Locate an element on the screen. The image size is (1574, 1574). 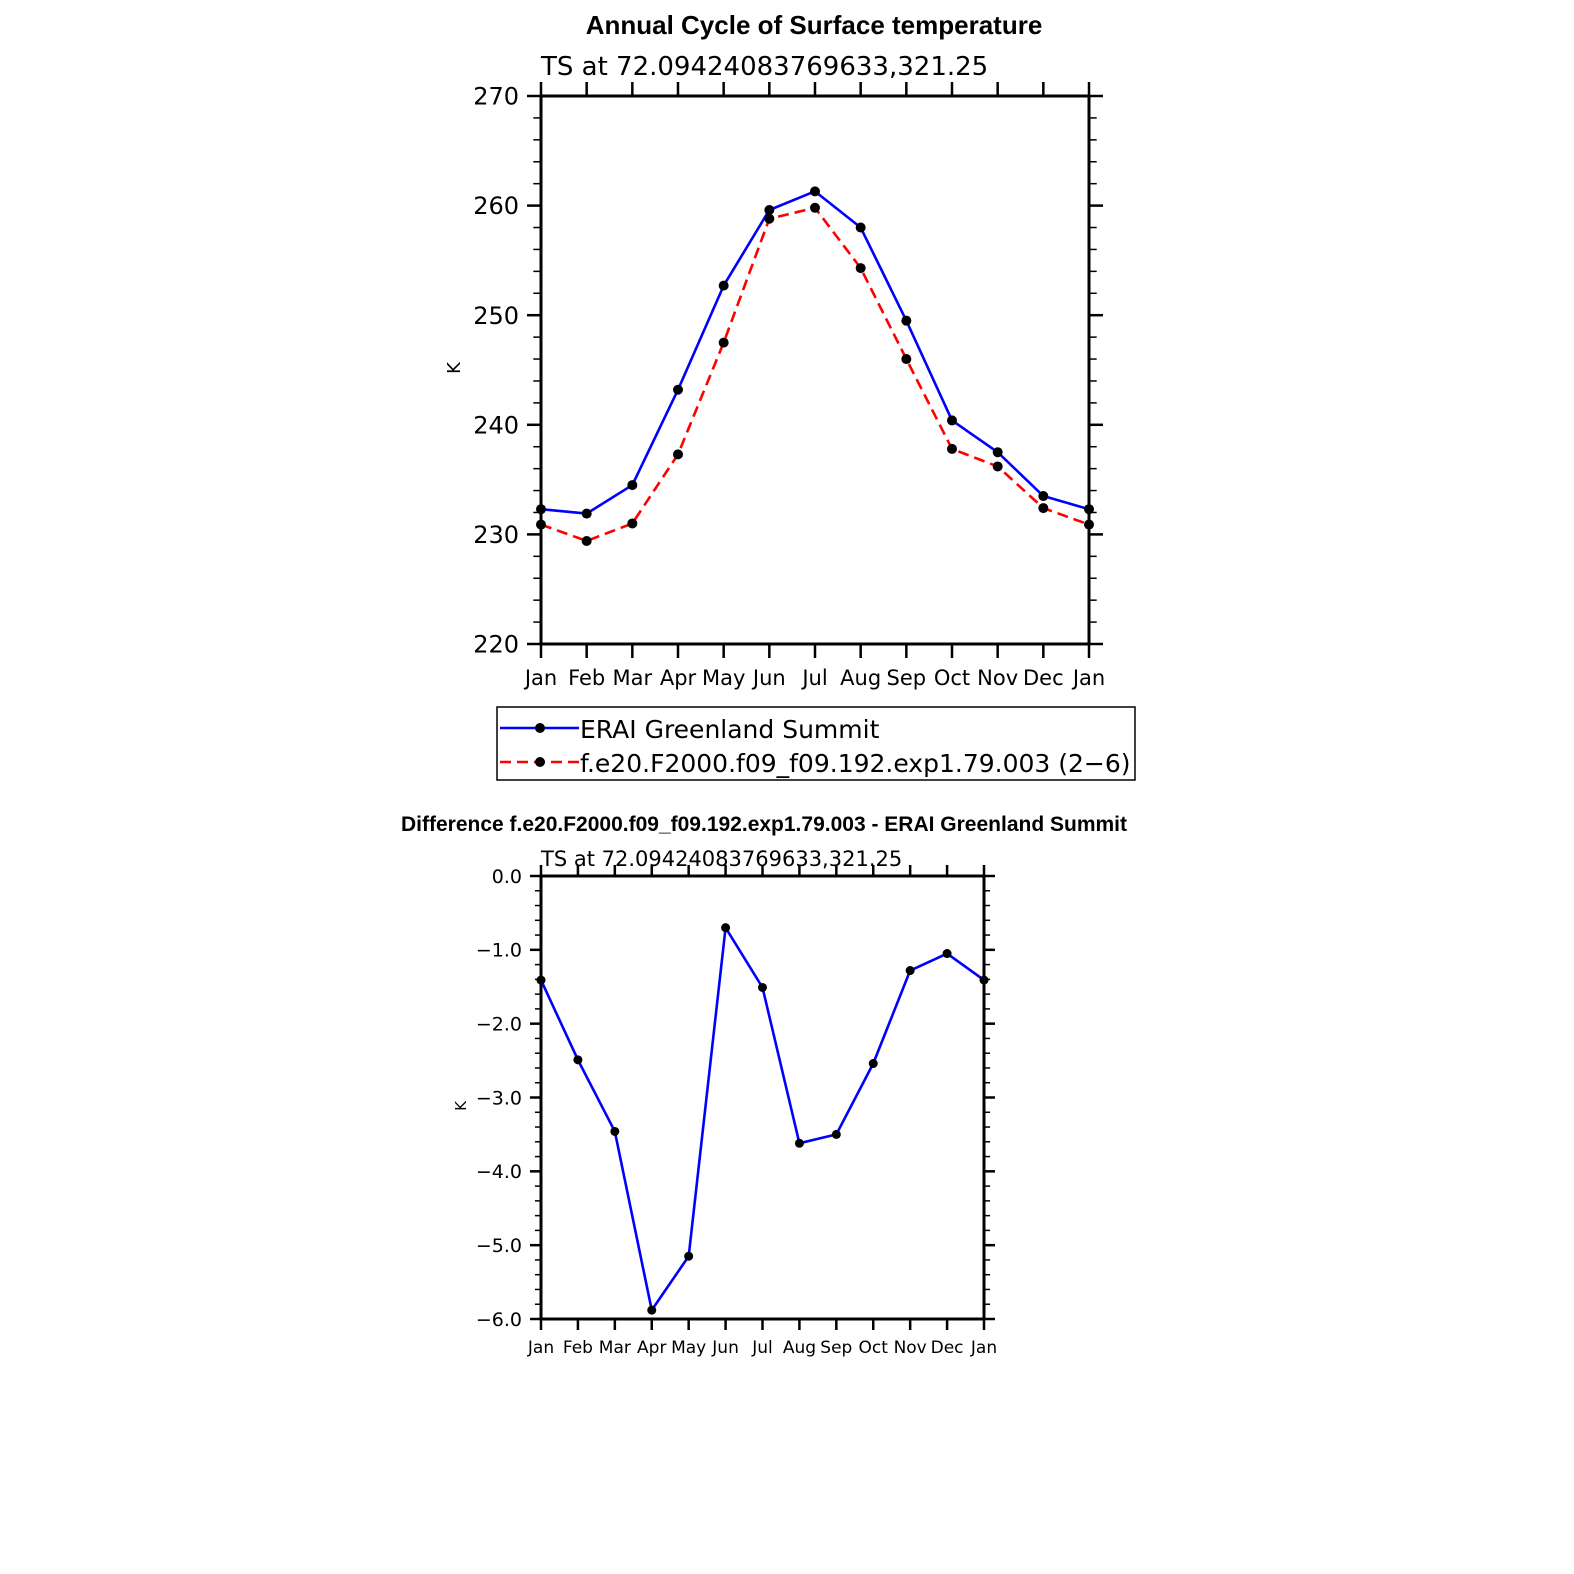
y-tick-label: 270 is located at coordinates (496, 97).